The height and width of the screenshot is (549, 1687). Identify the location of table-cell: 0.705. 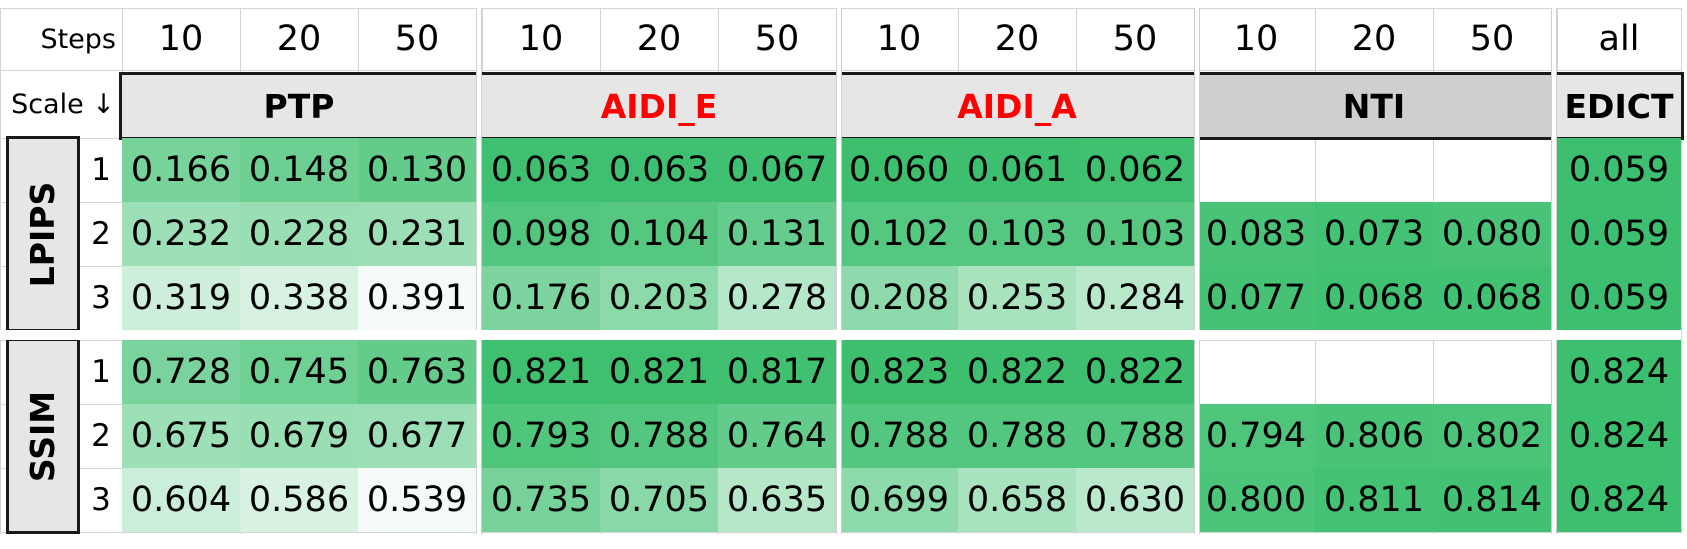
(659, 500).